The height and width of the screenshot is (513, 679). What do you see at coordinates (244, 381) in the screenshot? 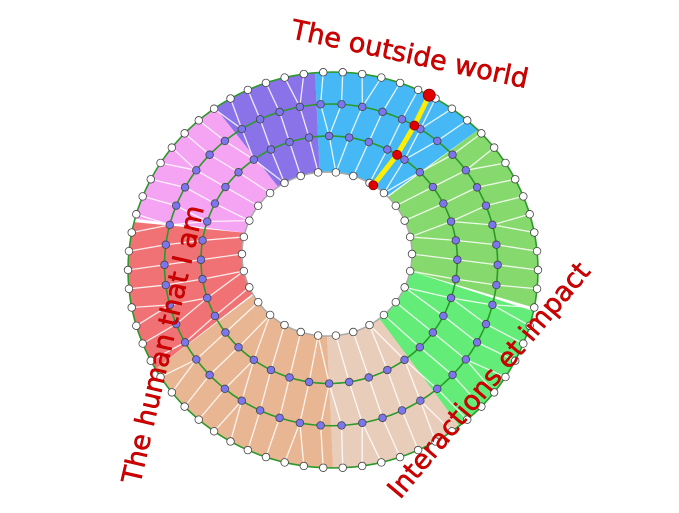
I see `sector-tan` at bounding box center [244, 381].